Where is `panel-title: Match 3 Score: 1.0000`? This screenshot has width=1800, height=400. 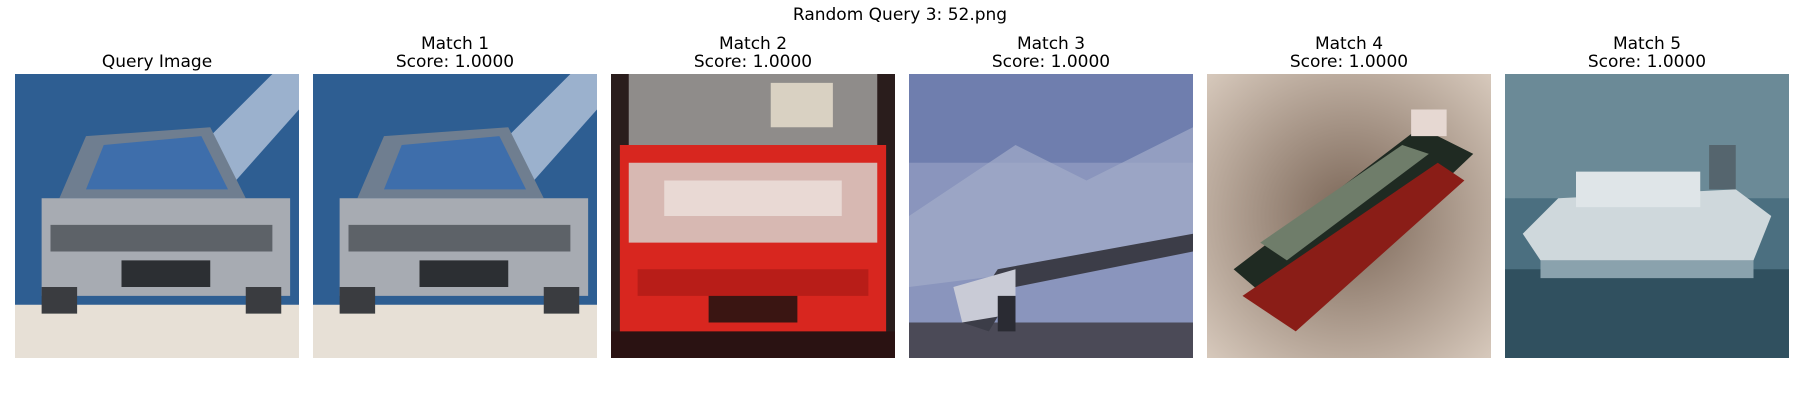 panel-title: Match 3 Score: 1.0000 is located at coordinates (1051, 51).